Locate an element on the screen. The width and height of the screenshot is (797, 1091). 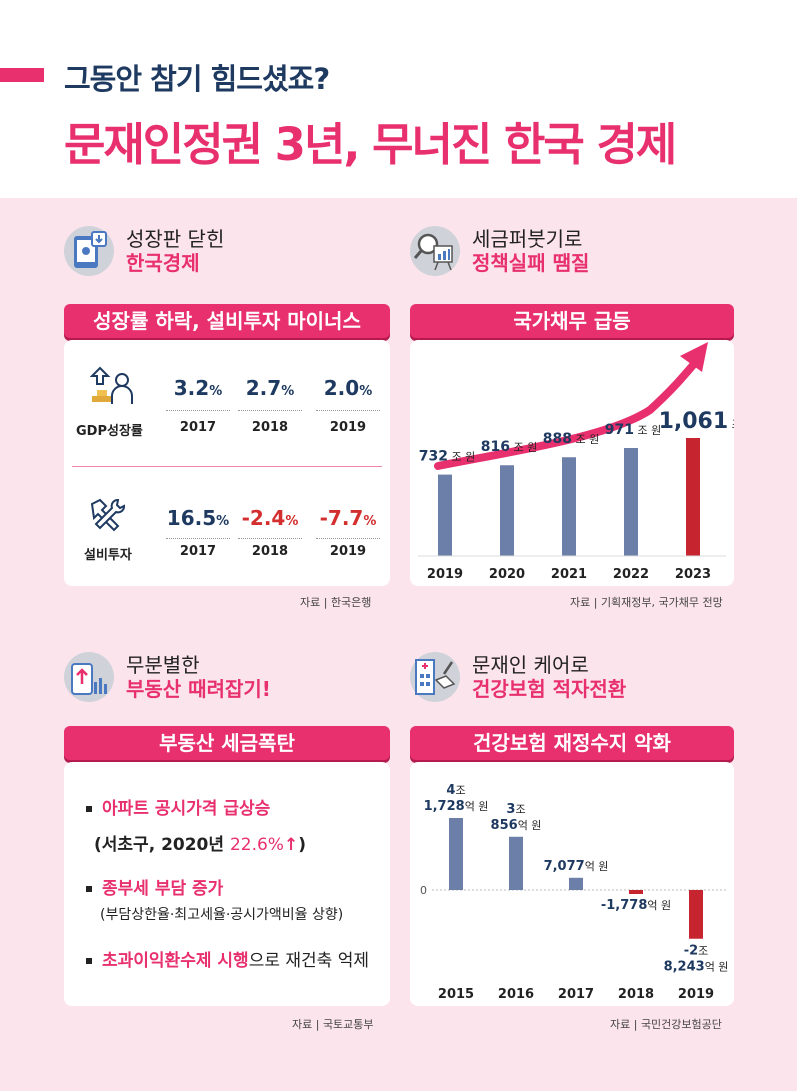
sub-value: 22.6% is located at coordinates (256, 845).